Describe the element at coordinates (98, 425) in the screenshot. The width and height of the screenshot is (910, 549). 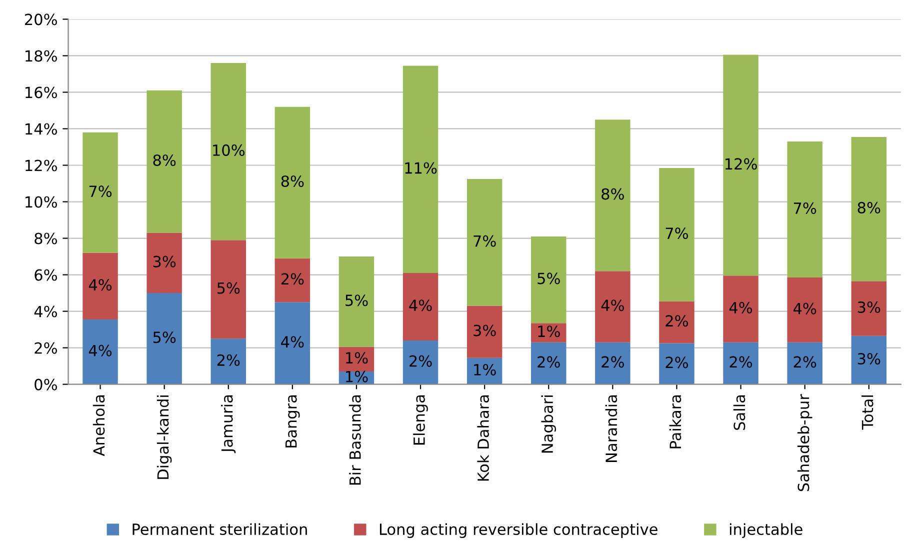
I see `x-tick-label: Anehola` at that location.